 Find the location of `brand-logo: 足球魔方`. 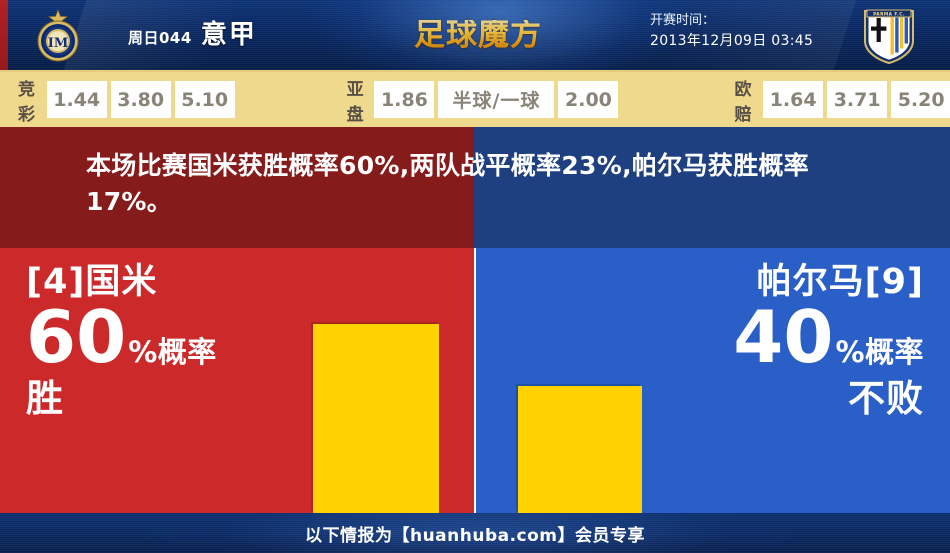

brand-logo: 足球魔方 is located at coordinates (478, 35).